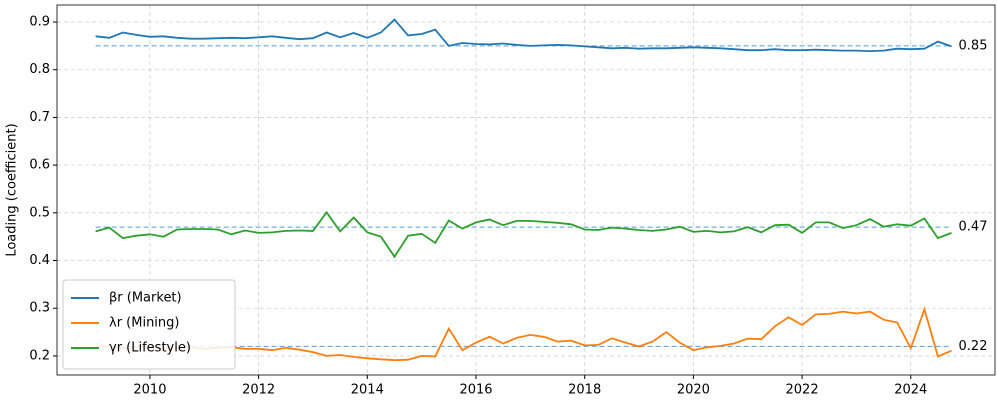 This screenshot has height=403, width=997. I want to click on legend-box, so click(149, 324).